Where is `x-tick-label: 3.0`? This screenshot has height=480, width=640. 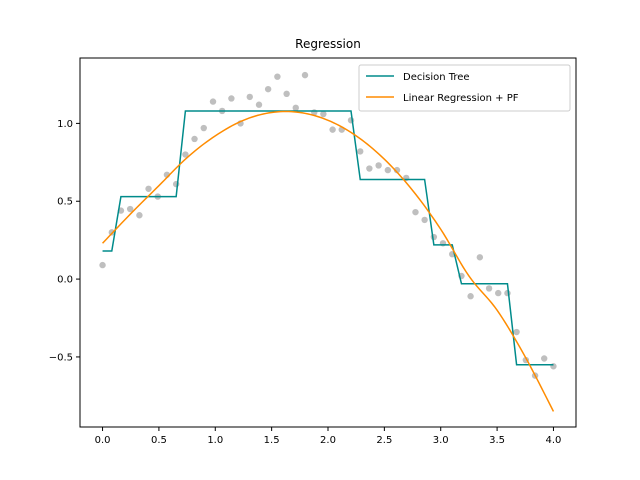
x-tick-label: 3.0 is located at coordinates (441, 440).